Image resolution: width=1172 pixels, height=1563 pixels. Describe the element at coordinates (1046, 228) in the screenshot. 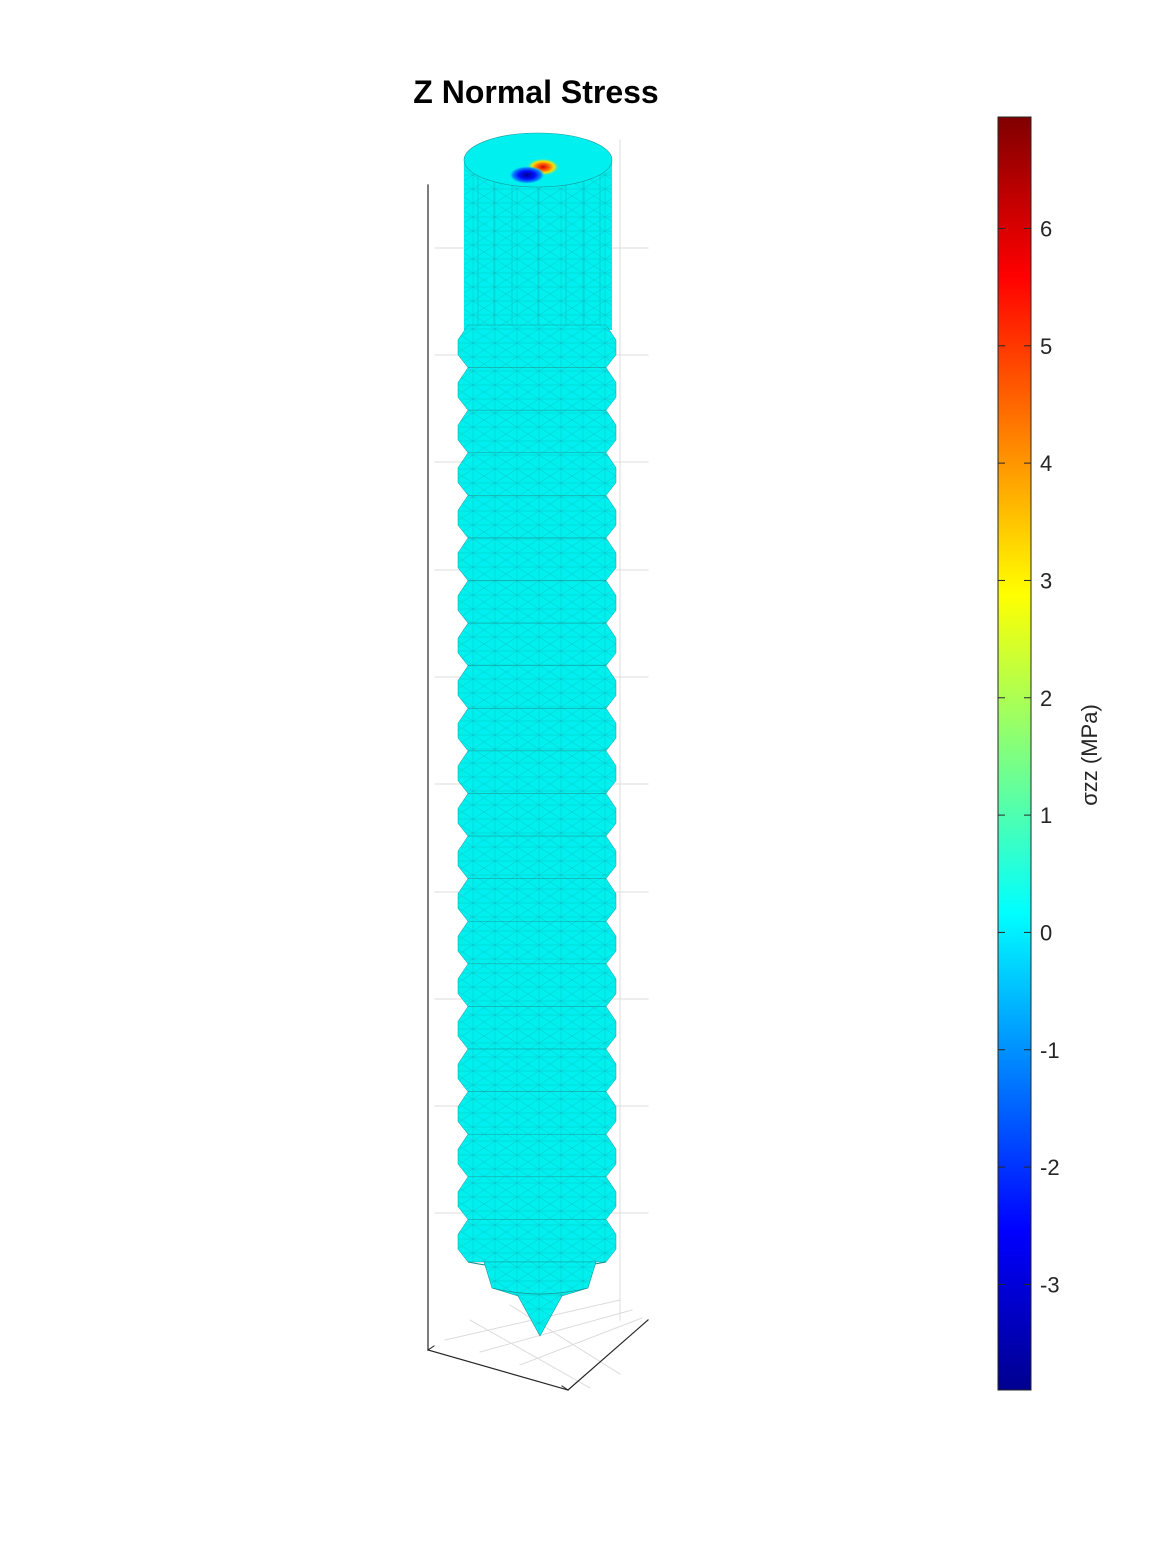

I see `colorbar-tick-label: 6` at that location.